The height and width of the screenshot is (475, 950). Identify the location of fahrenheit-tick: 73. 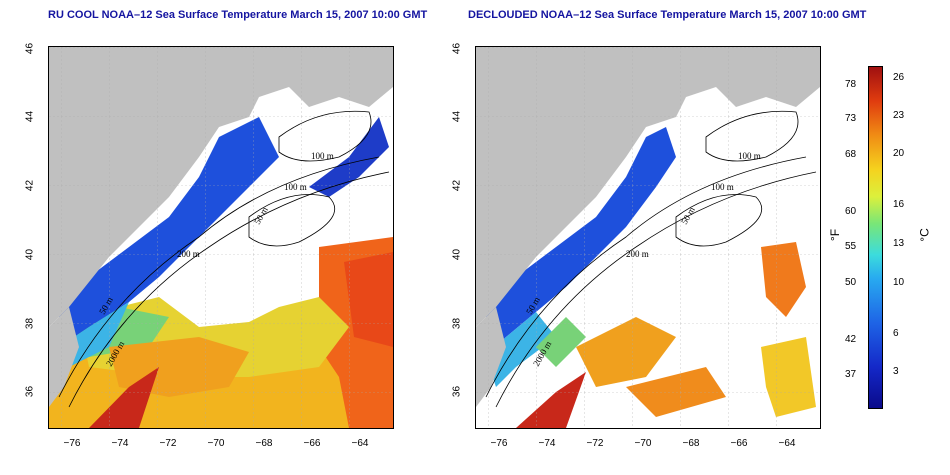
(851, 118).